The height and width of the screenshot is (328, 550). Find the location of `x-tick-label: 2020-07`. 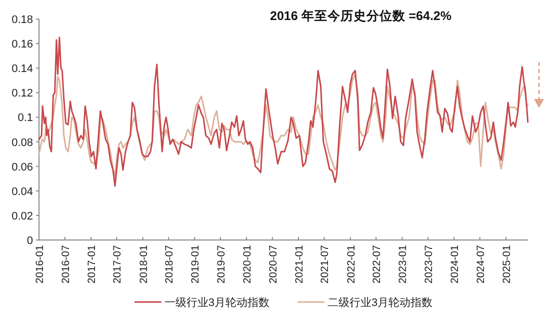

x-tick-label: 2020-07 is located at coordinates (273, 264).